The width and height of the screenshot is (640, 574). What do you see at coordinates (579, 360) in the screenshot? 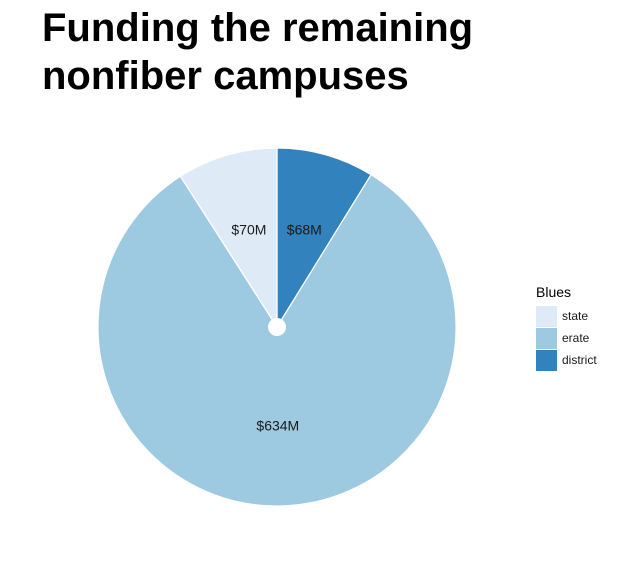
I see `legend-label-district: district` at bounding box center [579, 360].